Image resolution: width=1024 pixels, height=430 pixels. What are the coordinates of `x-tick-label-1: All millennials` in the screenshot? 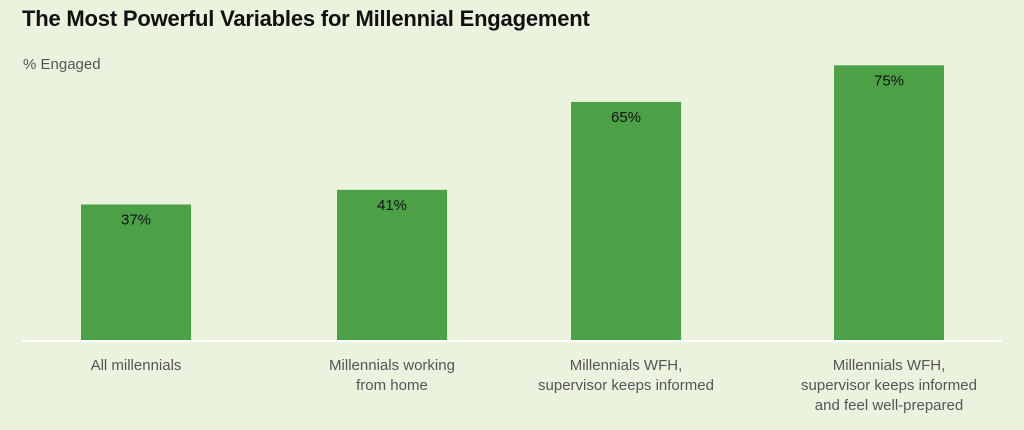 It's located at (136, 365).